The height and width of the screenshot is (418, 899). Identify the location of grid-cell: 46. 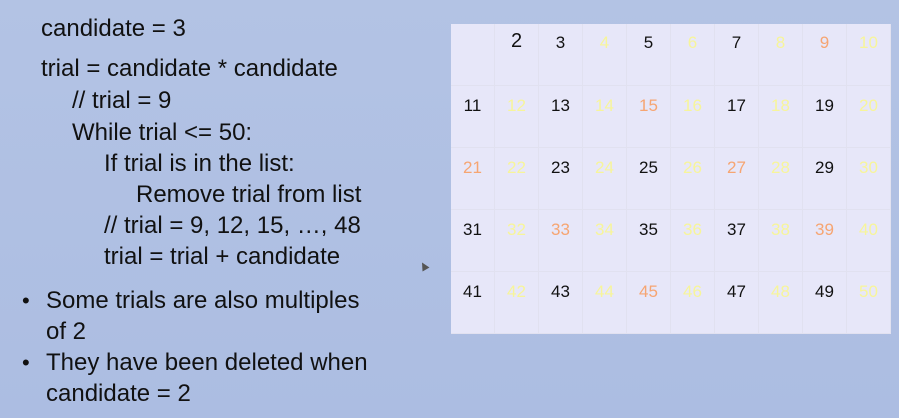
(693, 303).